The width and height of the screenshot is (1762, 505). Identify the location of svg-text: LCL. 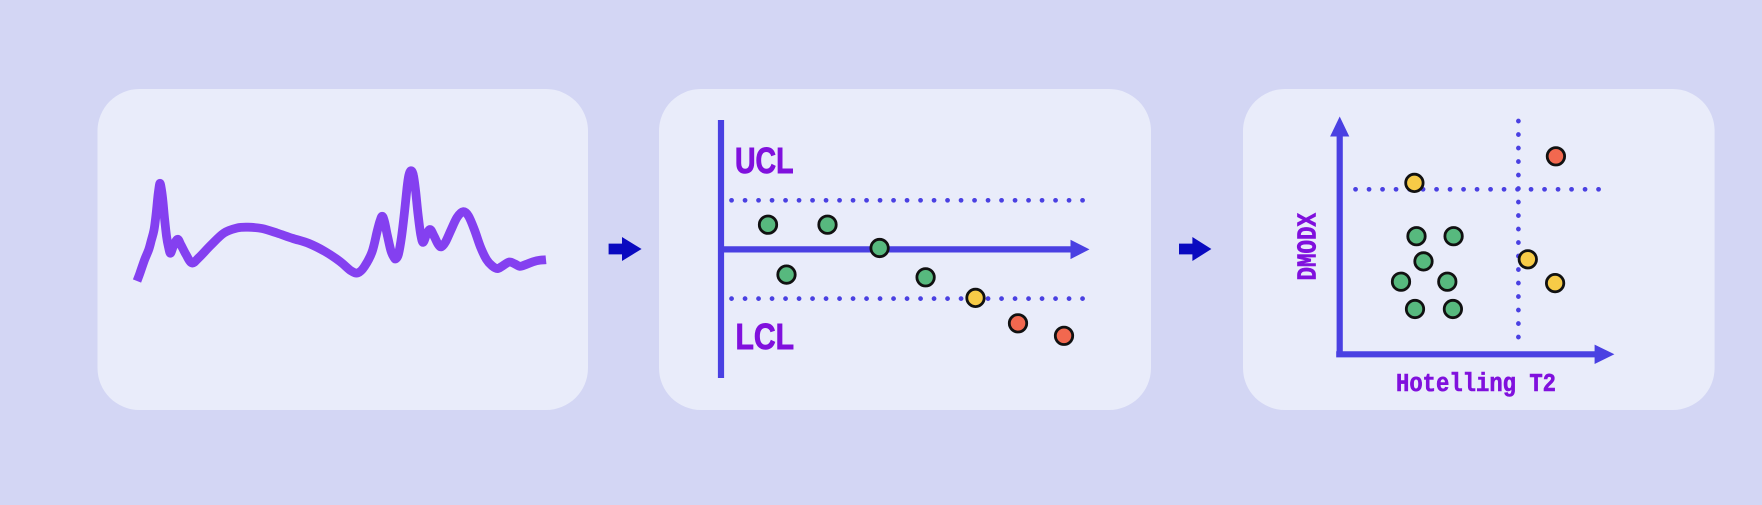
(765, 336).